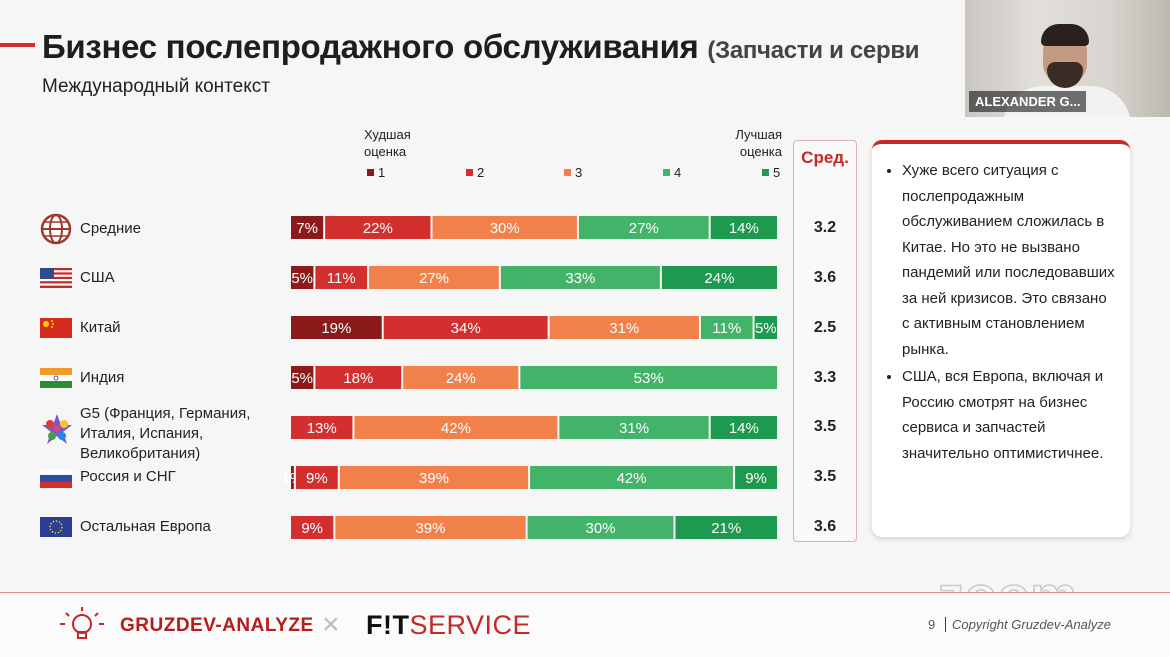  Describe the element at coordinates (434, 478) in the screenshot. I see `bar-label-row6-score3: 39%` at that location.